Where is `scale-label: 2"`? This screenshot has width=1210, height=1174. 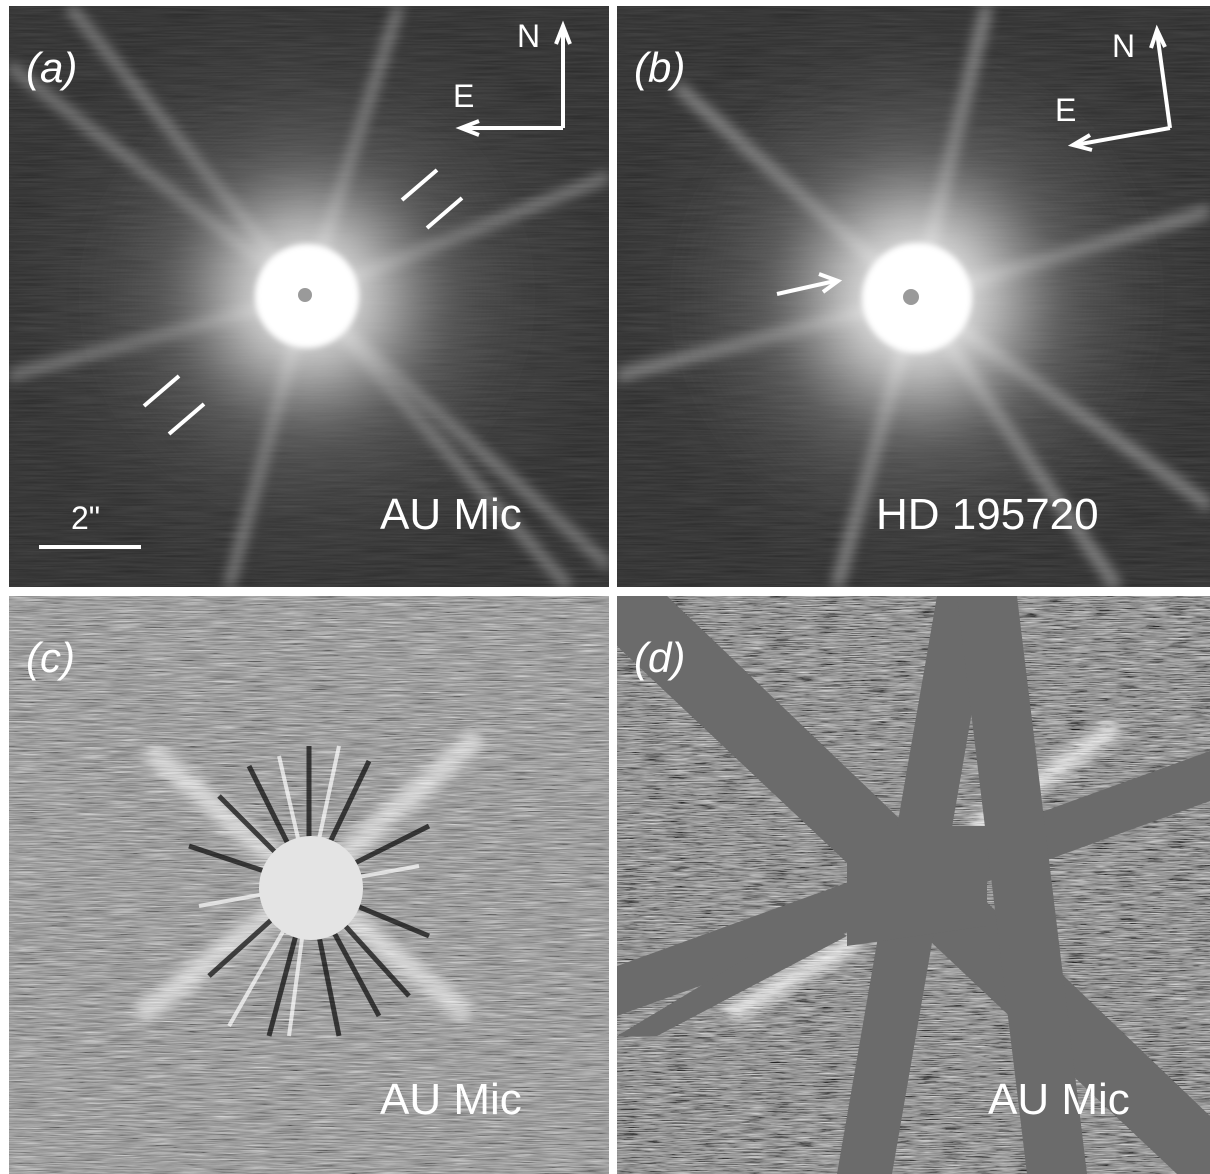 scale-label: 2" is located at coordinates (86, 518).